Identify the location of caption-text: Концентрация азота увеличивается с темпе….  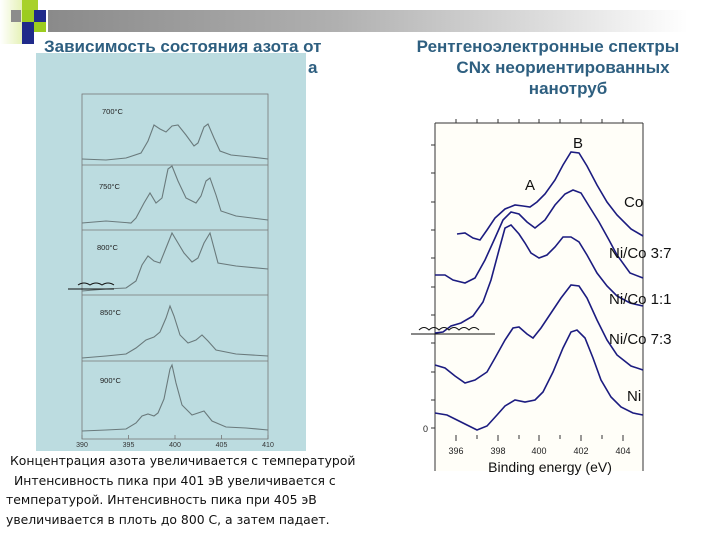
(201, 490).